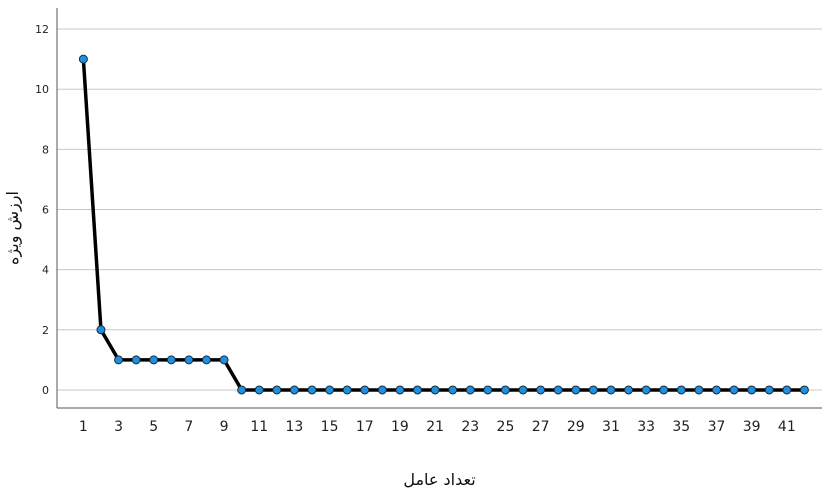 The height and width of the screenshot is (495, 822). I want to click on x-tick-label: 33, so click(646, 427).